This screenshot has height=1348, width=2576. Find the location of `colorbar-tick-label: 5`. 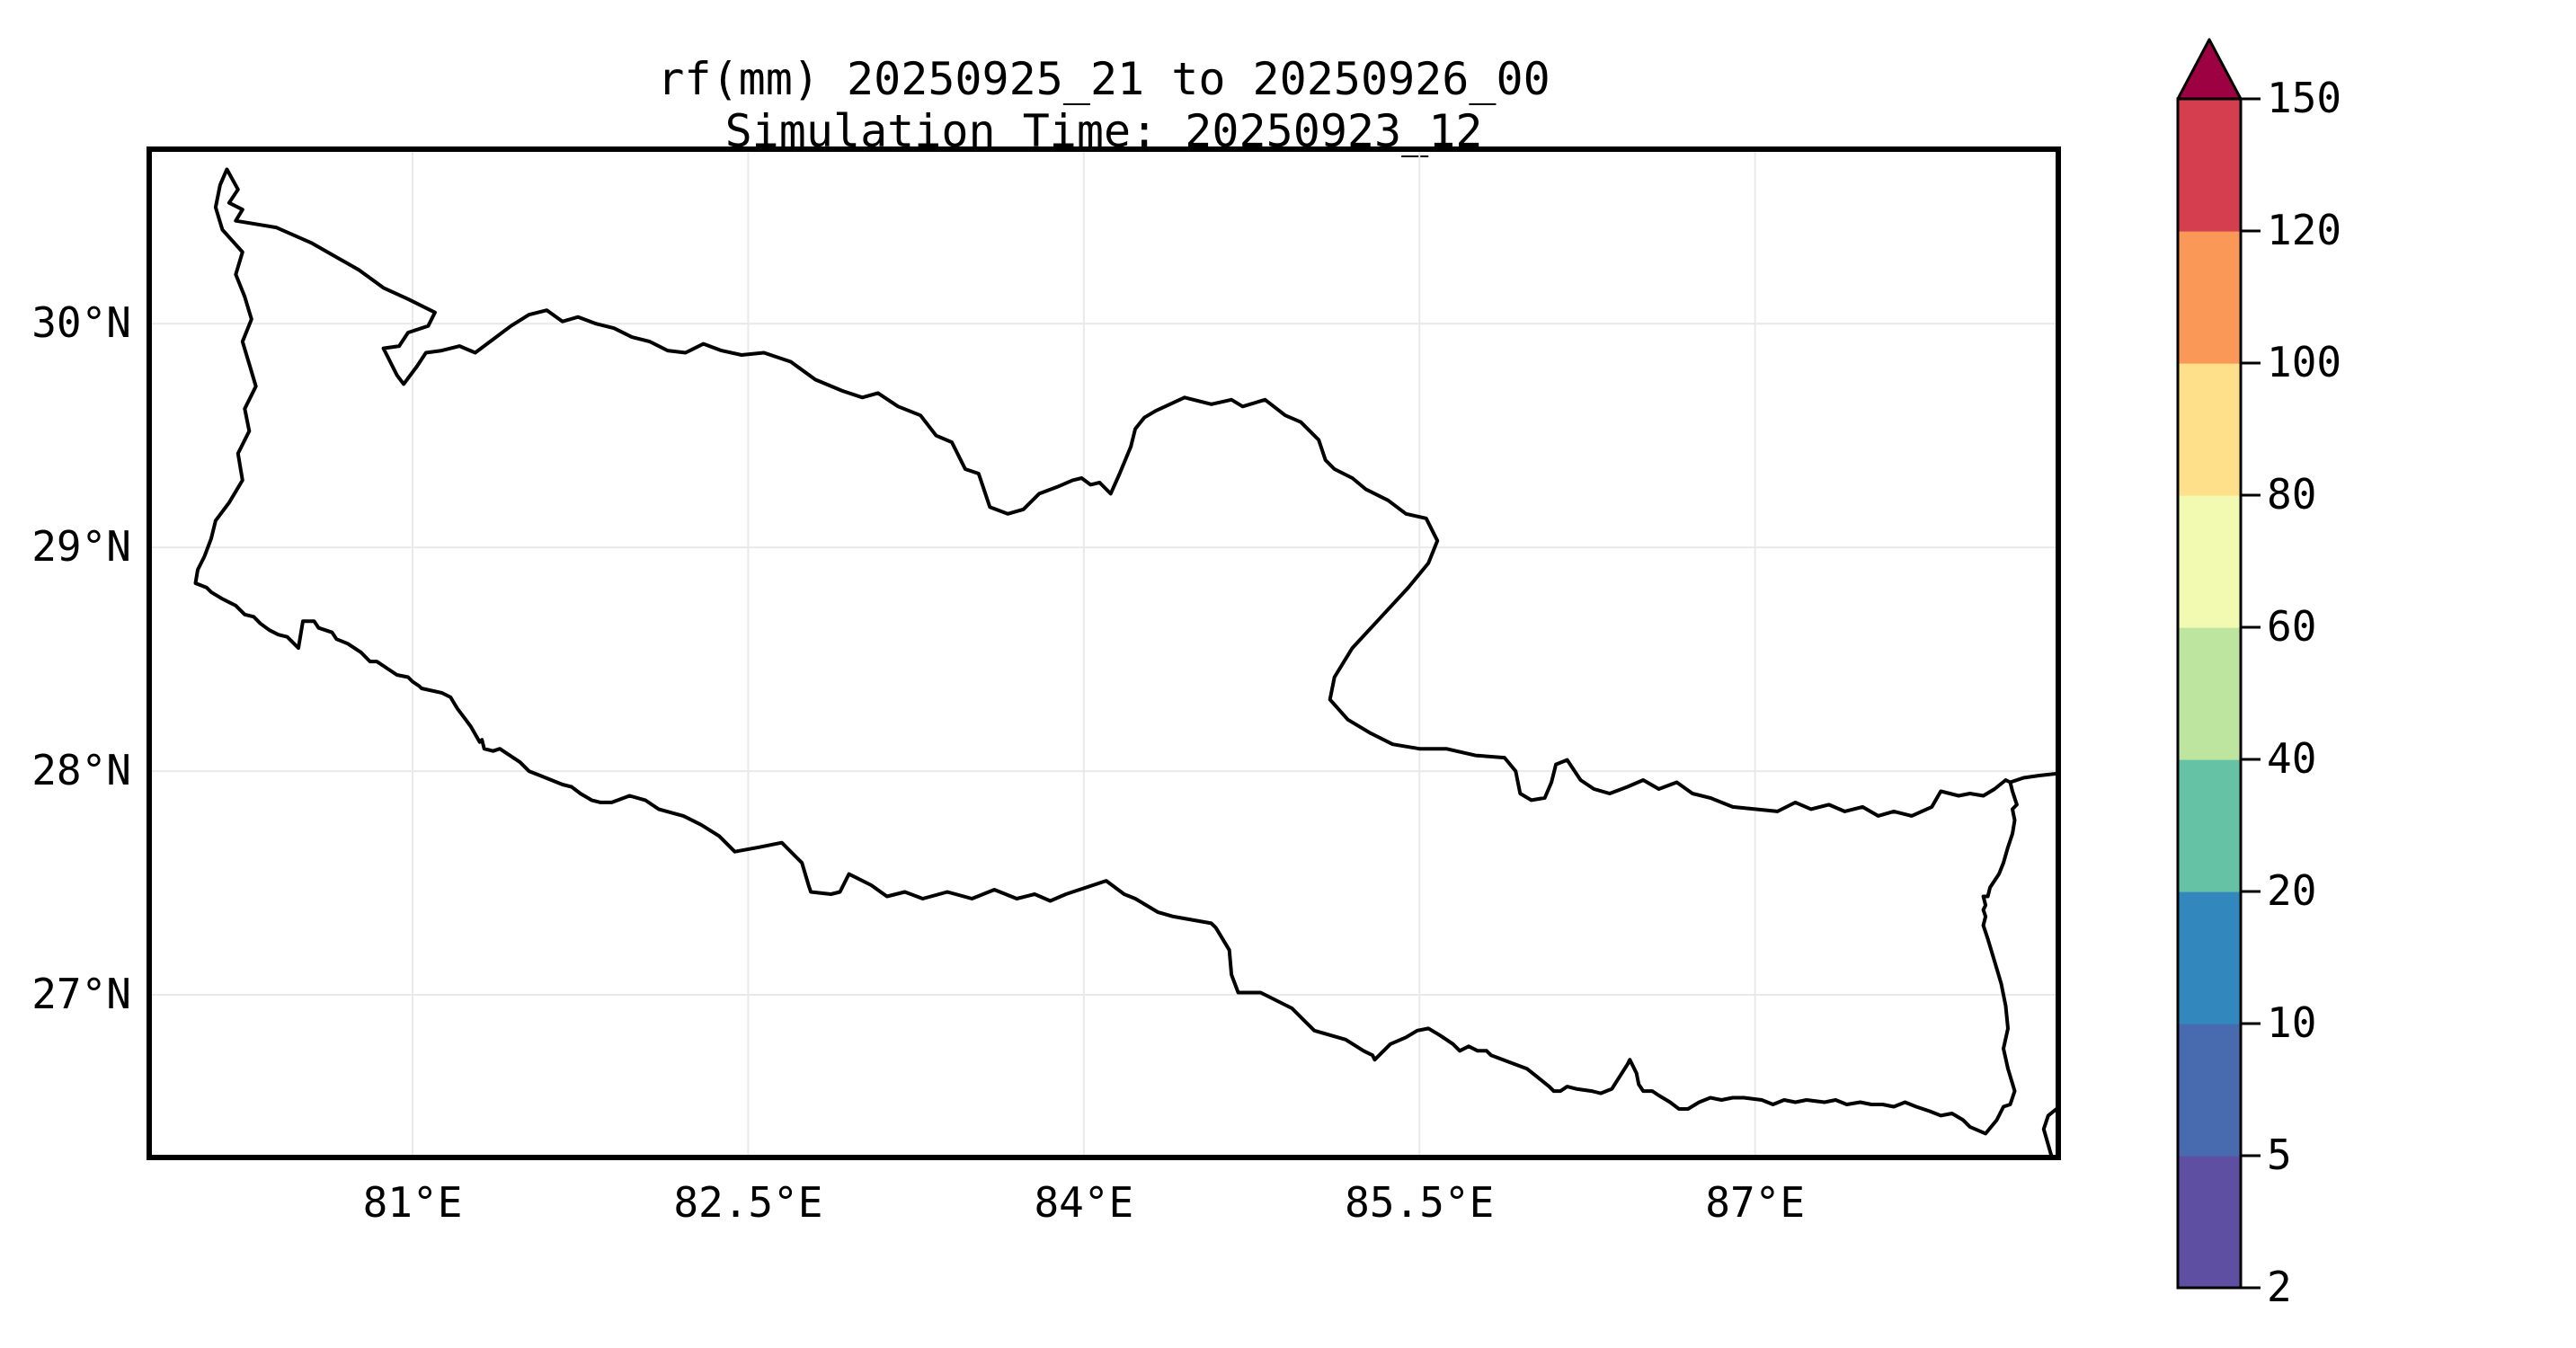

colorbar-tick-label: 5 is located at coordinates (2279, 1155).